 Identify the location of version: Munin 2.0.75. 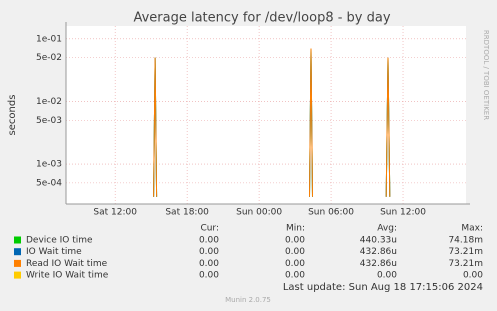
(248, 300).